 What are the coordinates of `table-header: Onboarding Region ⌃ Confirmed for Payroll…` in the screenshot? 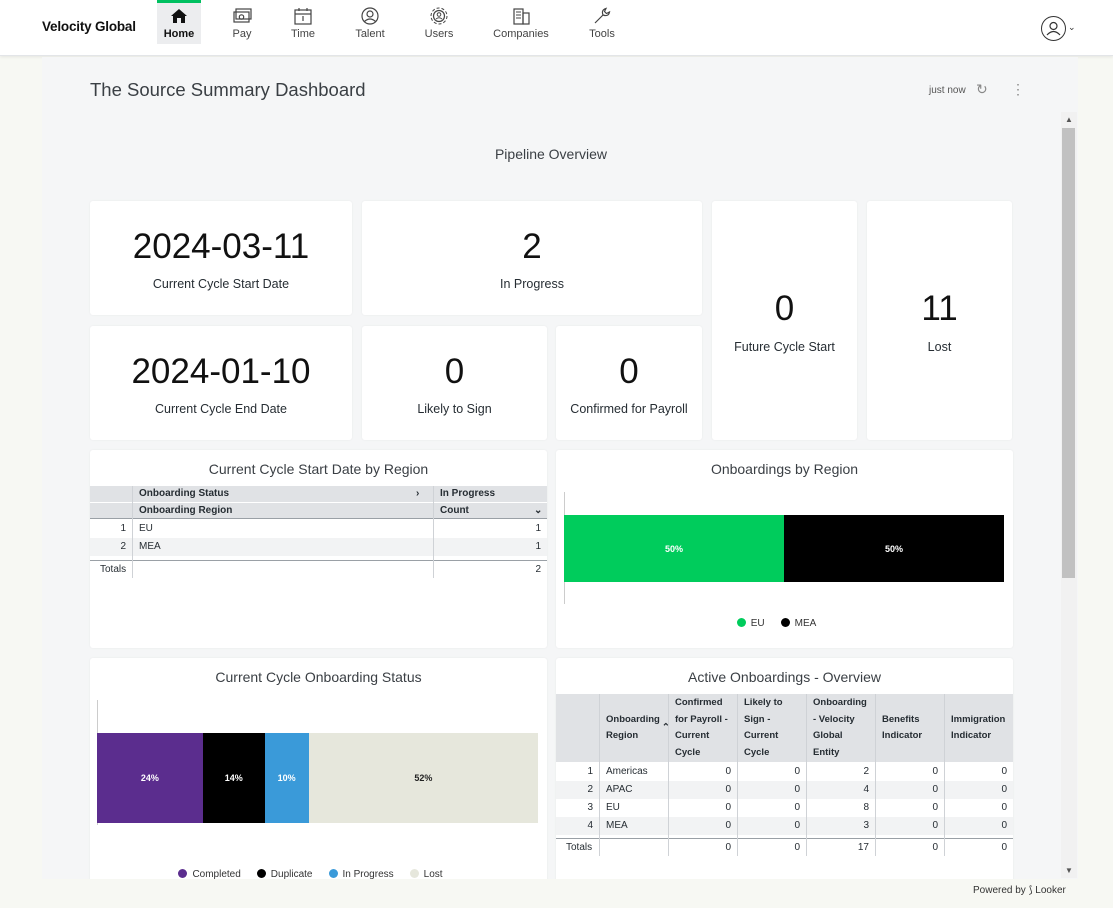 It's located at (784, 728).